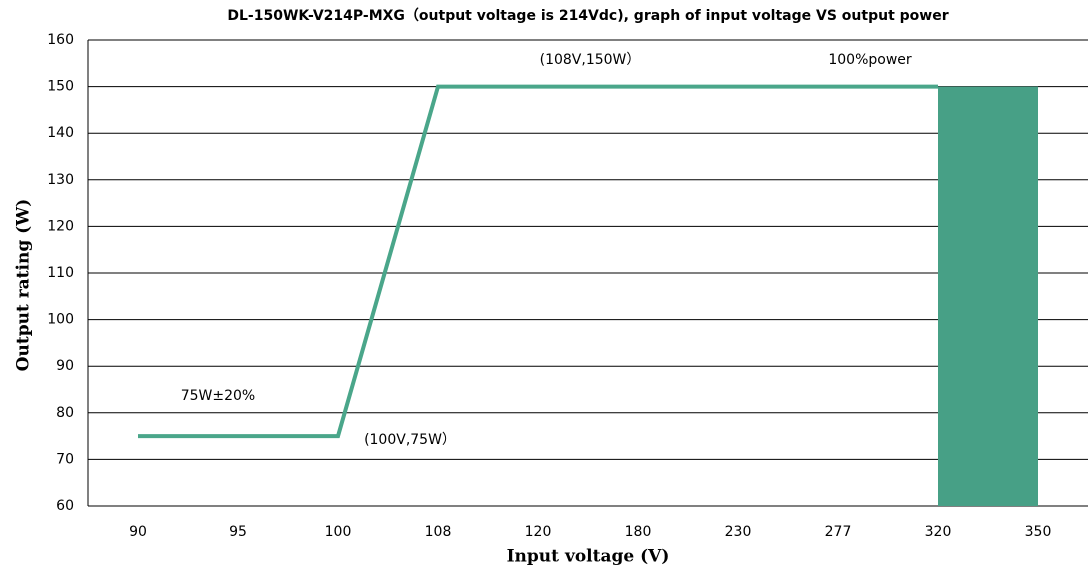 The image size is (1089, 571). What do you see at coordinates (138, 532) in the screenshot?
I see `x-tick-label: 90` at bounding box center [138, 532].